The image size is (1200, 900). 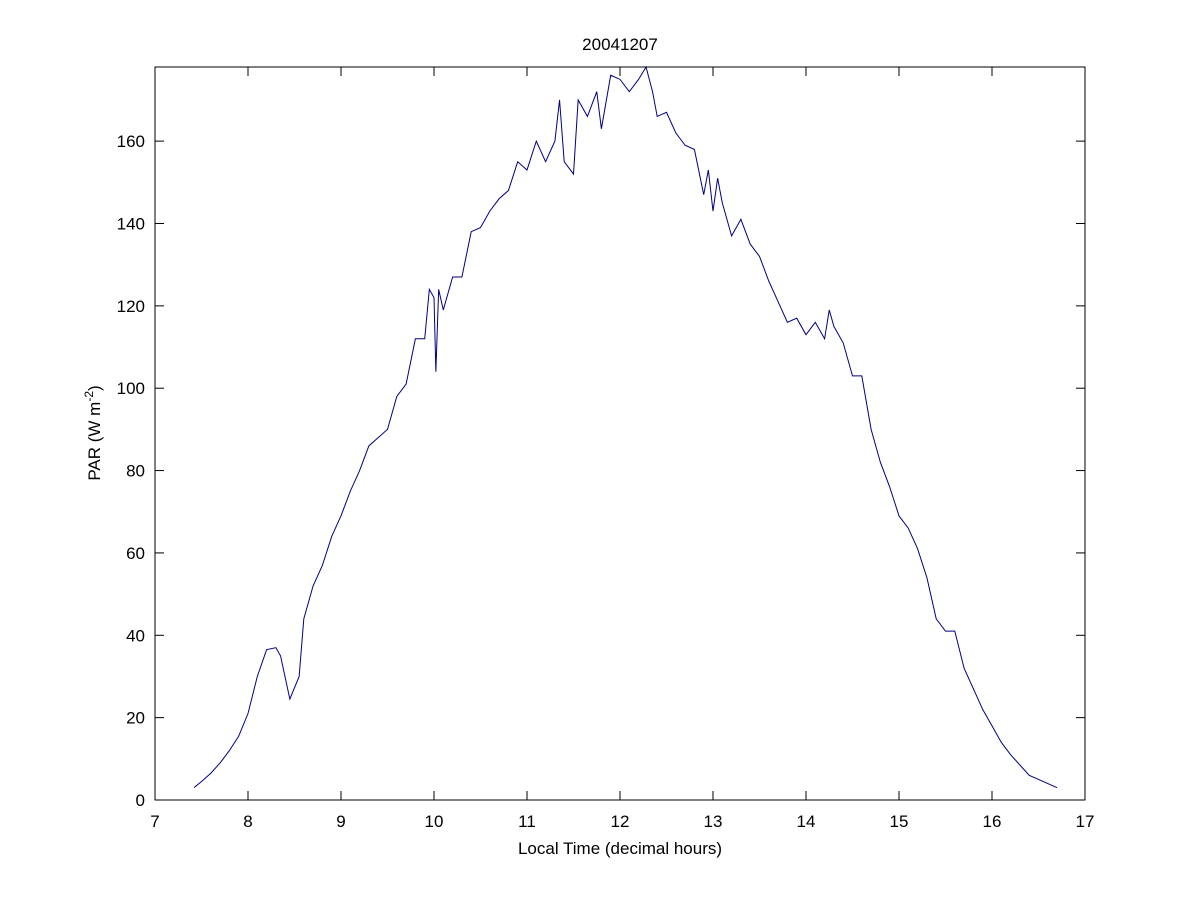 What do you see at coordinates (135, 553) in the screenshot?
I see `y-tick-label: 60` at bounding box center [135, 553].